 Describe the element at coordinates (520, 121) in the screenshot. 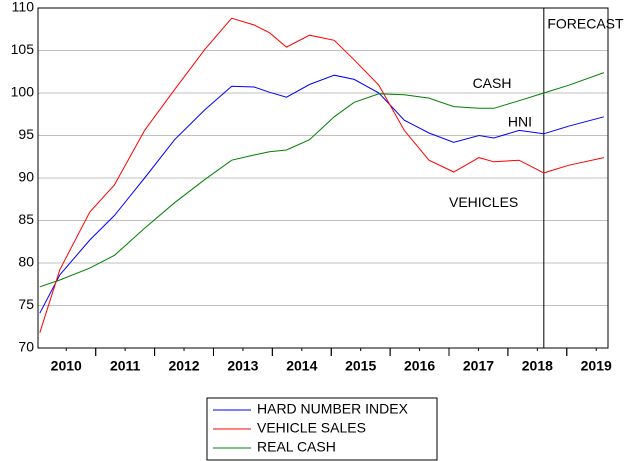

I see `annotation: HNI` at that location.